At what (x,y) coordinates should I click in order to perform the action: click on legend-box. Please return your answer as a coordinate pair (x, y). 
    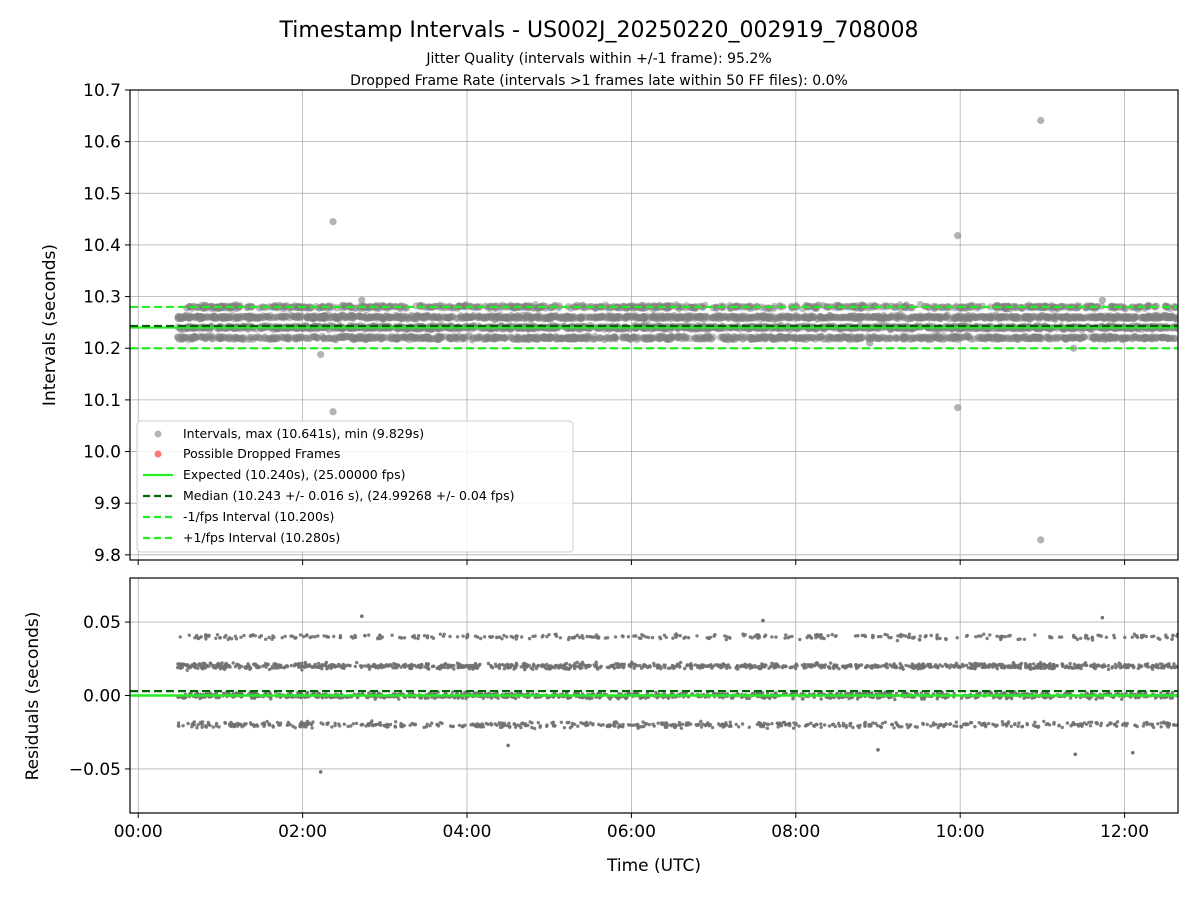
    Looking at the image, I should click on (355, 486).